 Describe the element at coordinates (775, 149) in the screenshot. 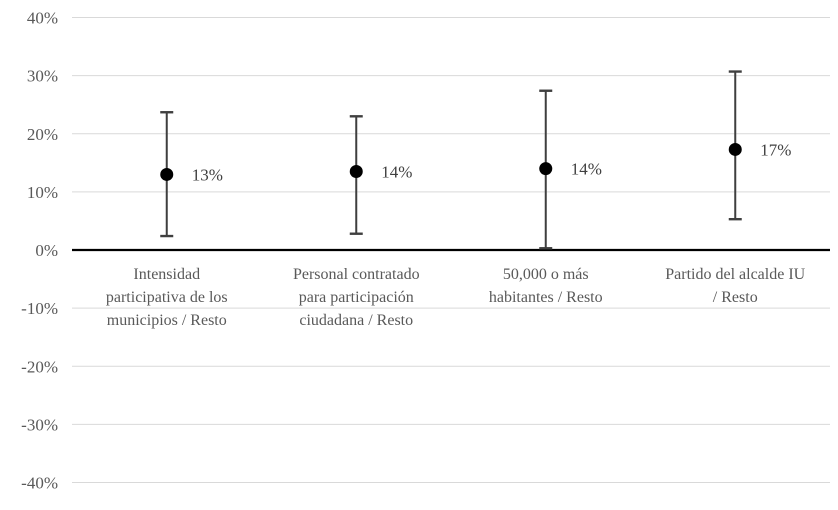

I see `data-point-label: 17%` at that location.